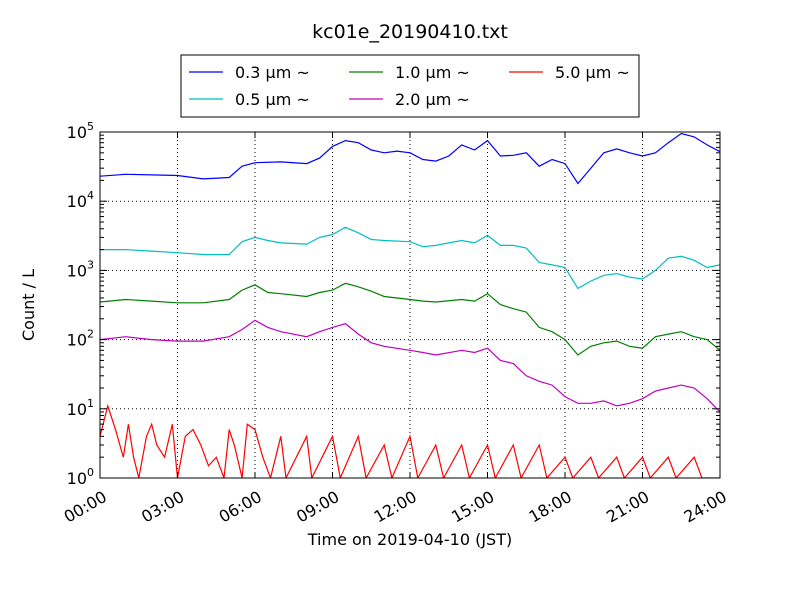 The height and width of the screenshot is (600, 800). Describe the element at coordinates (80, 339) in the screenshot. I see `y-tick-label: 10²` at that location.